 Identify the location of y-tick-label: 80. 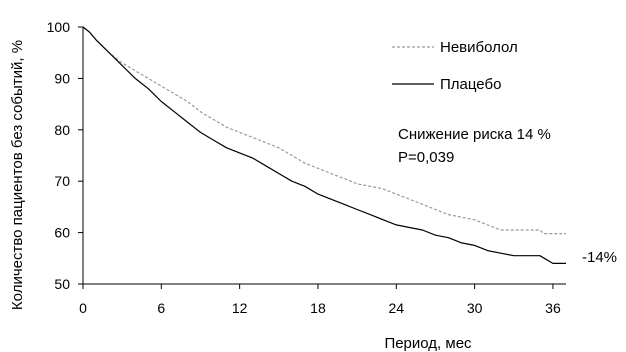
(62, 130).